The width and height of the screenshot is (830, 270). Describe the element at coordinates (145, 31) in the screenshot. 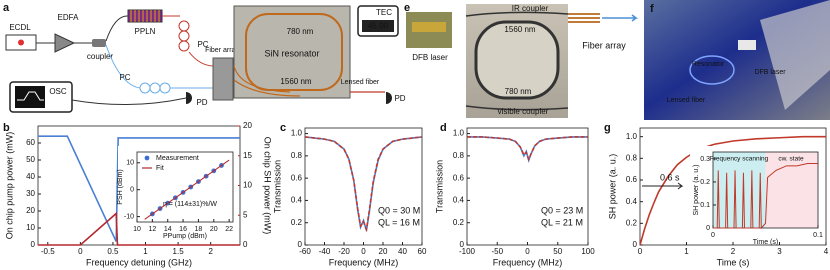

I see `label: PPLN` at that location.